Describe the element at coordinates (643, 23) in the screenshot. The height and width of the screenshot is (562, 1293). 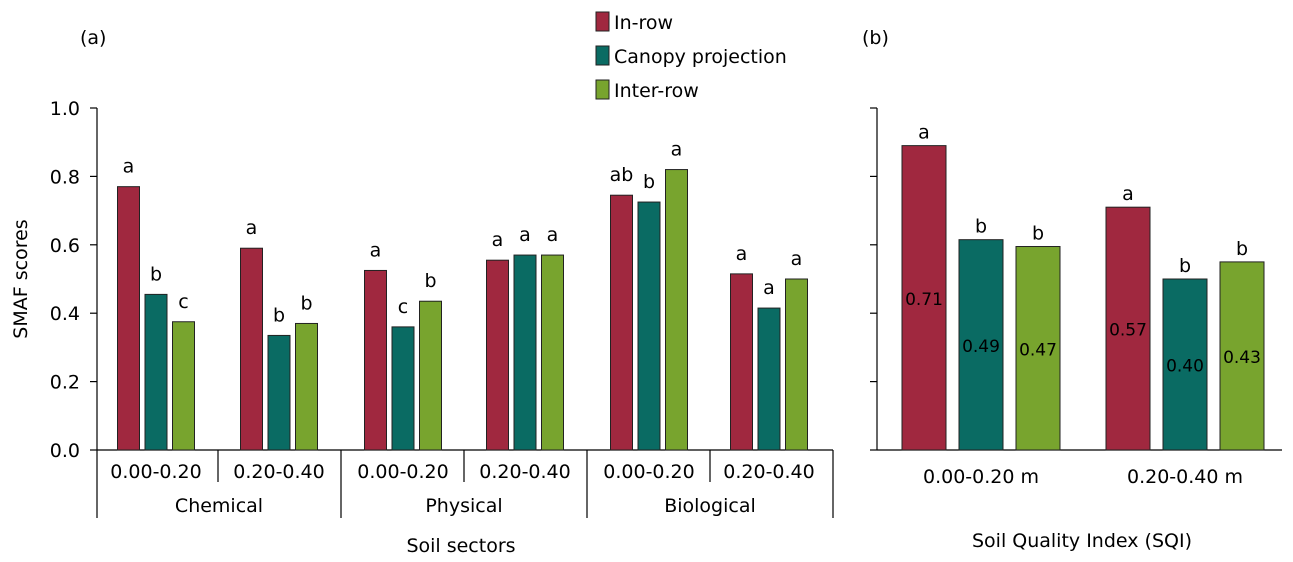
I see `legend-label: In-row` at that location.